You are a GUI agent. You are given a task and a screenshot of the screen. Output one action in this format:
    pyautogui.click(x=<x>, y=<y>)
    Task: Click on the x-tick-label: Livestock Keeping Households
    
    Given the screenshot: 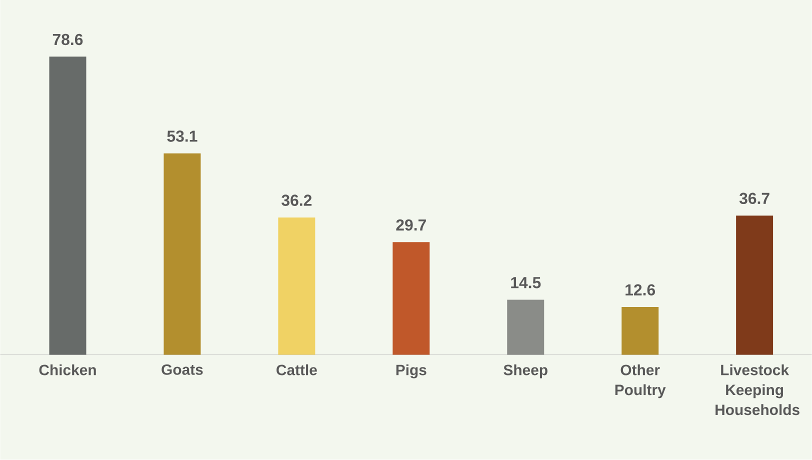 What is the action you would take?
    pyautogui.click(x=758, y=390)
    